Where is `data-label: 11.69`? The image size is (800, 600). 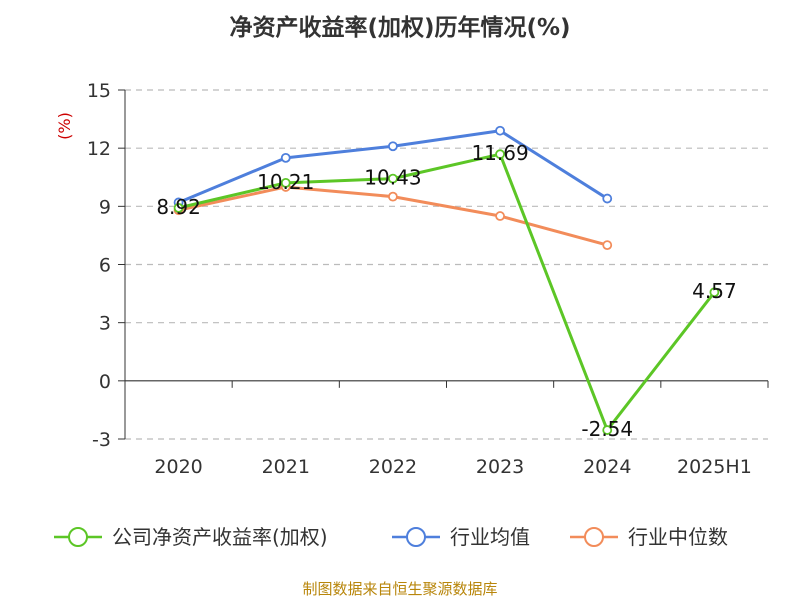
data-label: 11.69 is located at coordinates (499, 153).